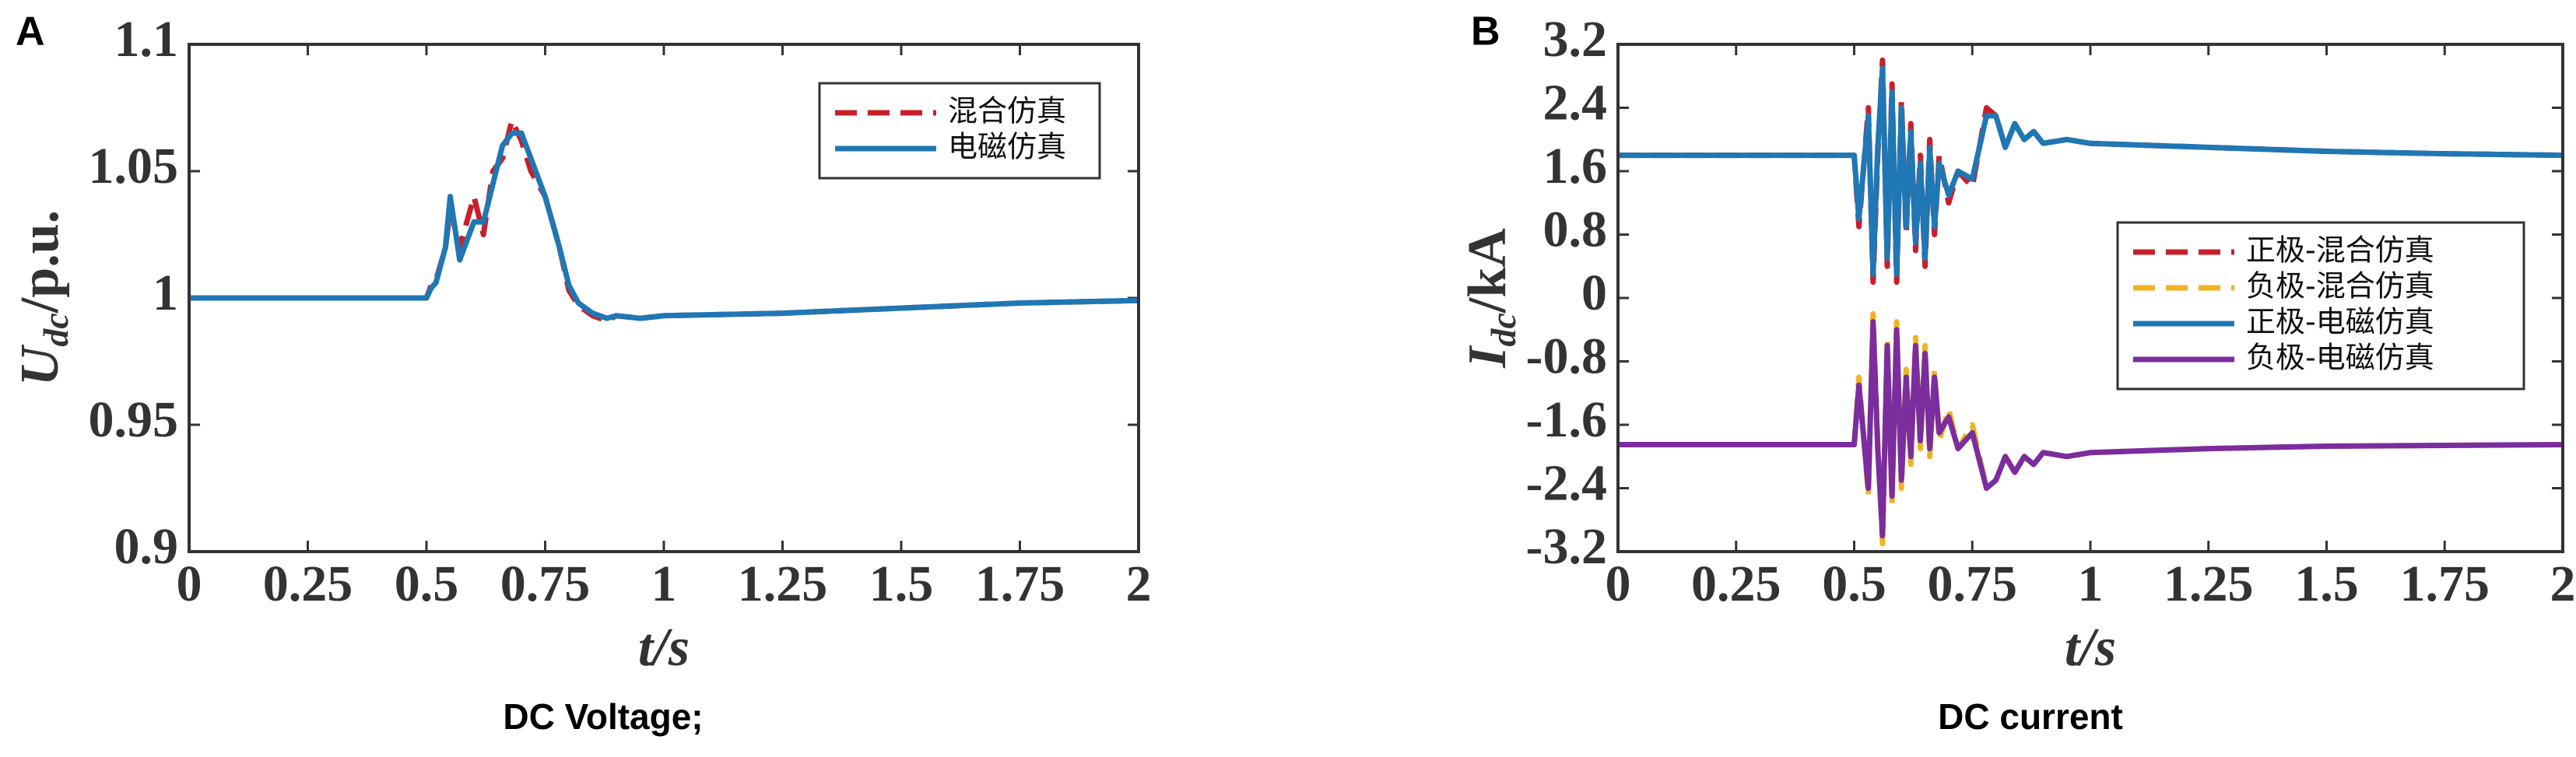 This screenshot has height=757, width=2576. I want to click on y-tick-label: 1.6, so click(1576, 166).